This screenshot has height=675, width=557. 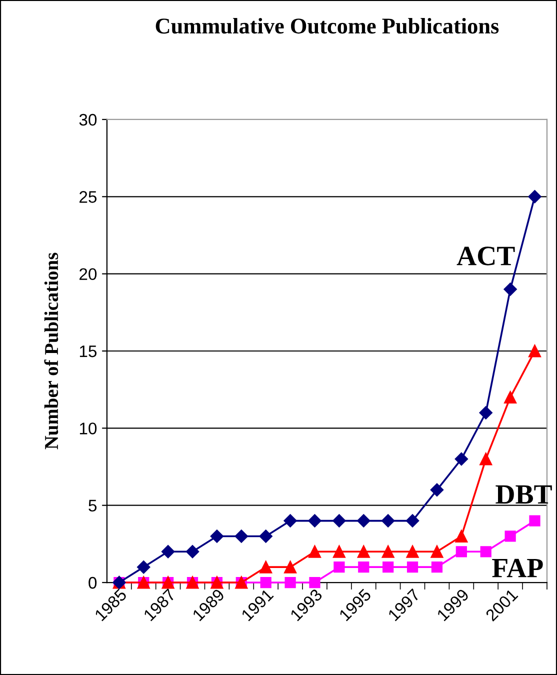 I want to click on series-label: ACT, so click(x=485, y=256).